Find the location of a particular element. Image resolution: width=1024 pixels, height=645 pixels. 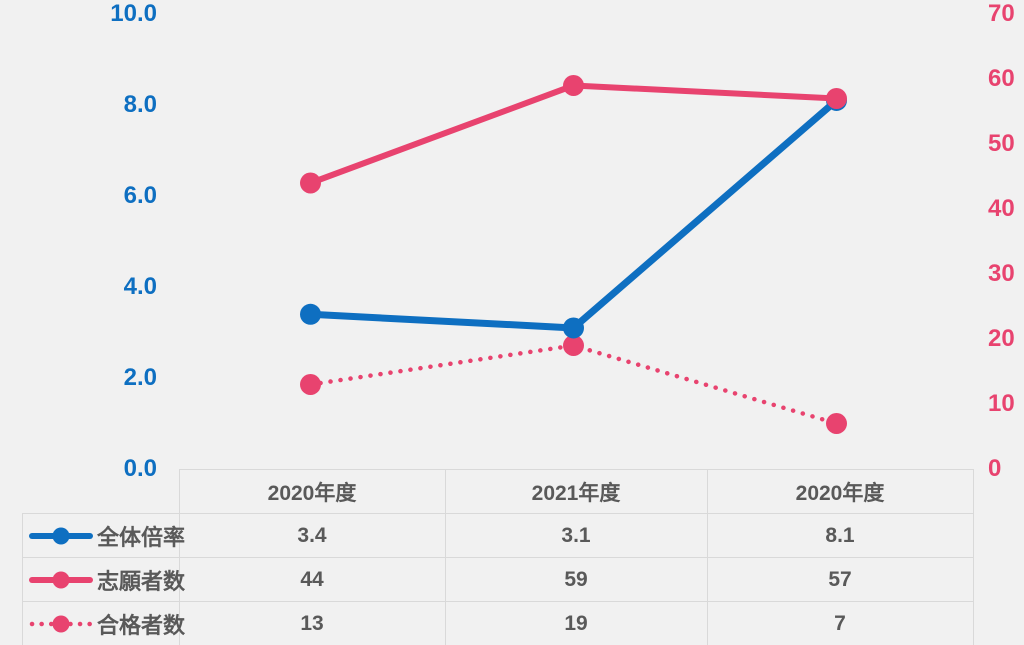

legend-entry-applicants: 志願者数 is located at coordinates (104, 580).